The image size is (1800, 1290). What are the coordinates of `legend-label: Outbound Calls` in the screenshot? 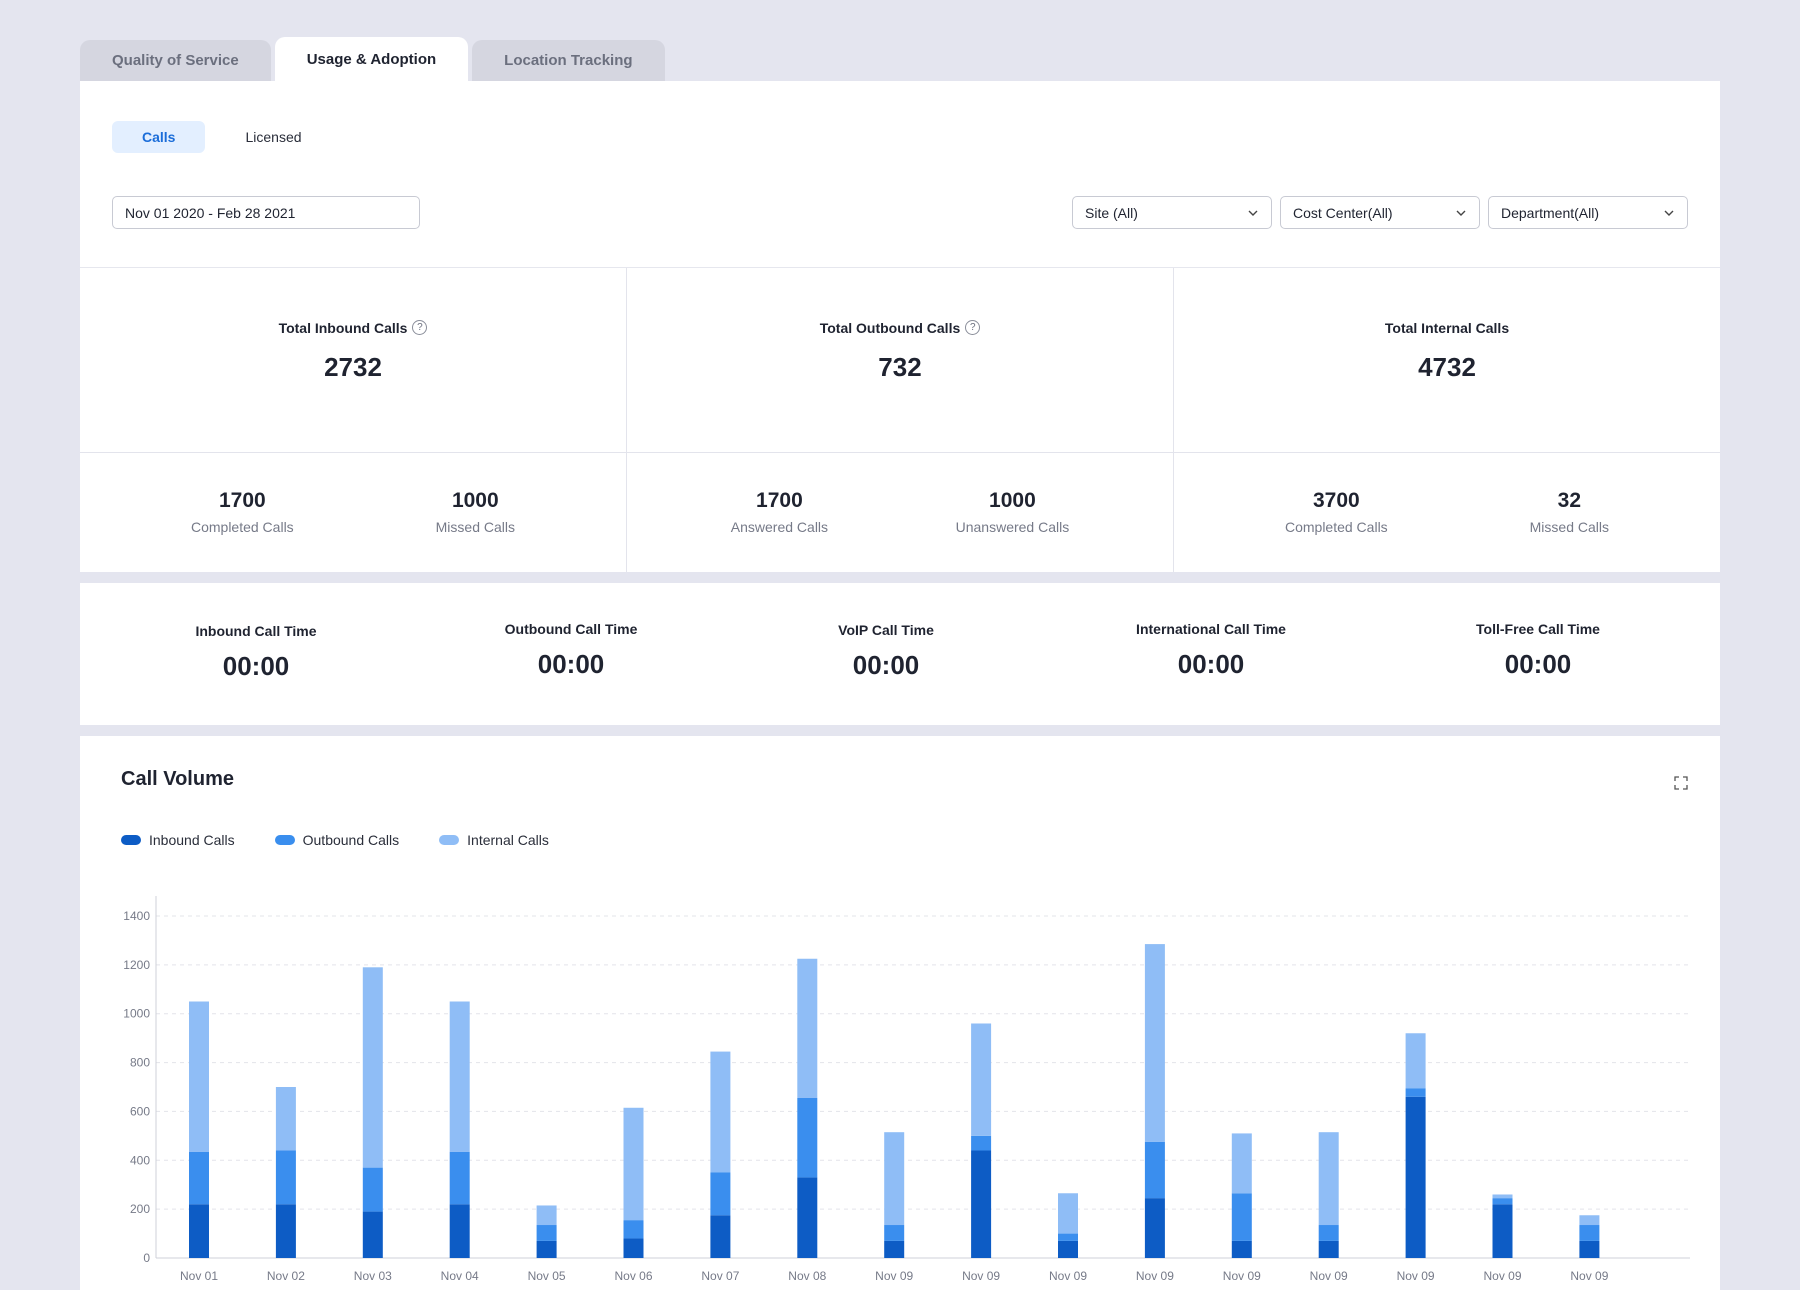 It's located at (351, 840).